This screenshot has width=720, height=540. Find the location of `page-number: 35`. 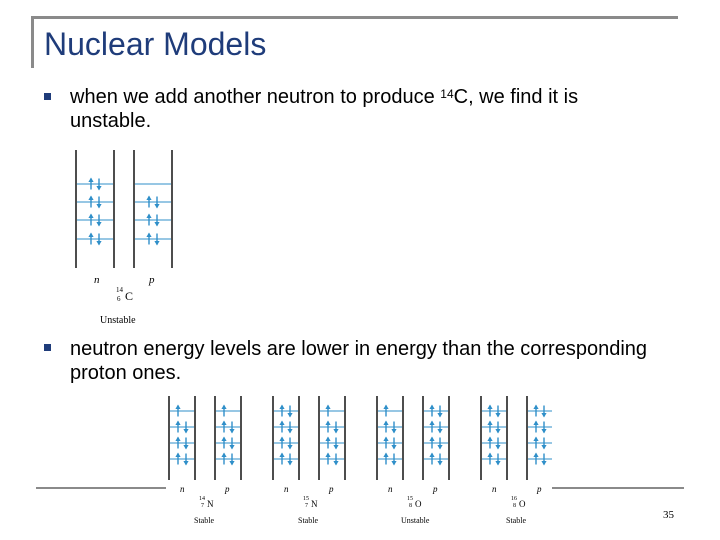

page-number: 35 is located at coordinates (668, 515).